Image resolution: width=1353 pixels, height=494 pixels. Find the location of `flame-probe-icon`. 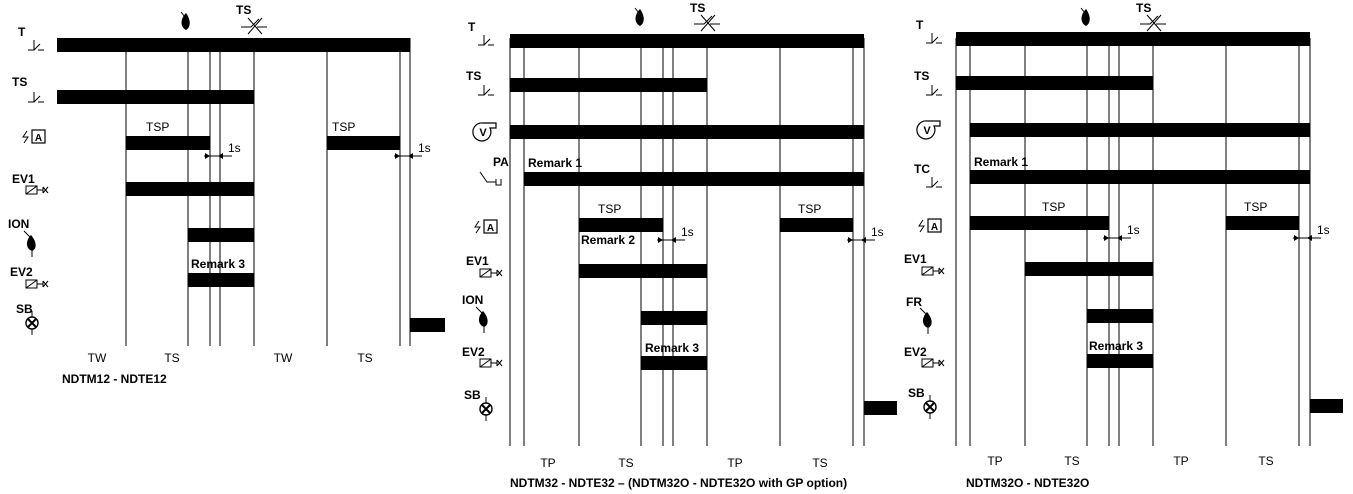

flame-probe-icon is located at coordinates (481, 319).